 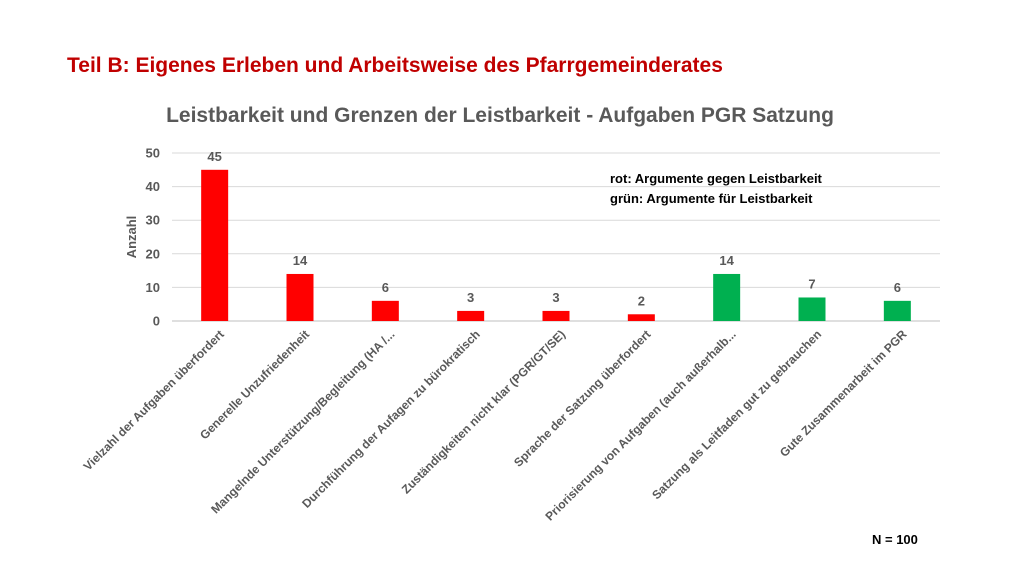 What do you see at coordinates (483, 411) in the screenshot?
I see `x-category-label: Zuständigkeiten nicht klar (PGR/GT/SE)` at bounding box center [483, 411].